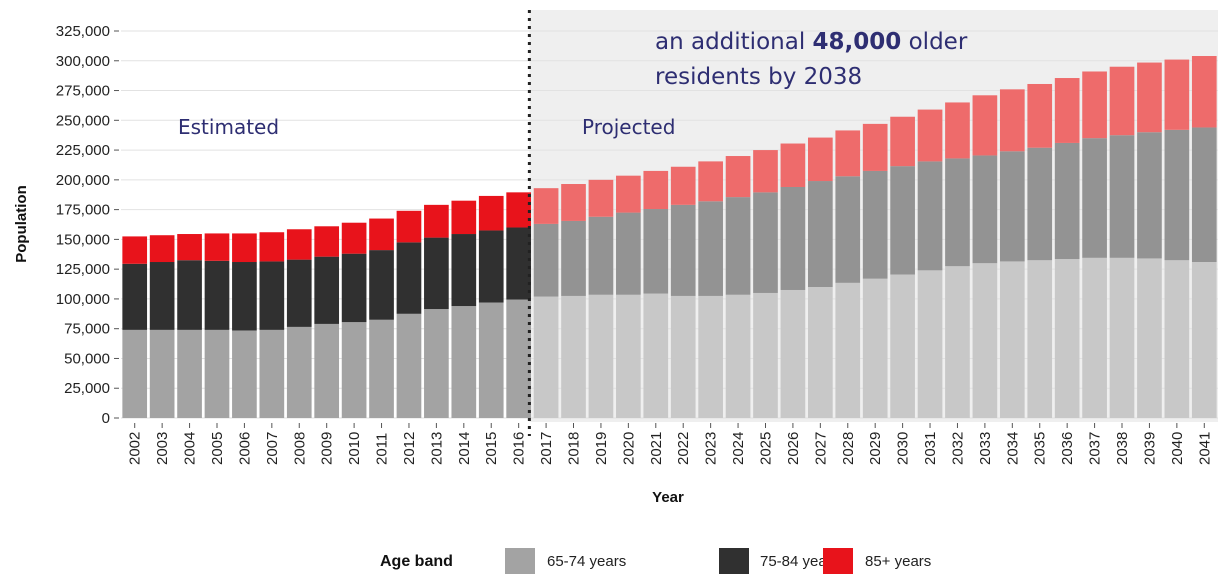 This screenshot has height=576, width=1218. Describe the element at coordinates (1067, 110) in the screenshot. I see `bar-segment-2036-85-plus` at that location.